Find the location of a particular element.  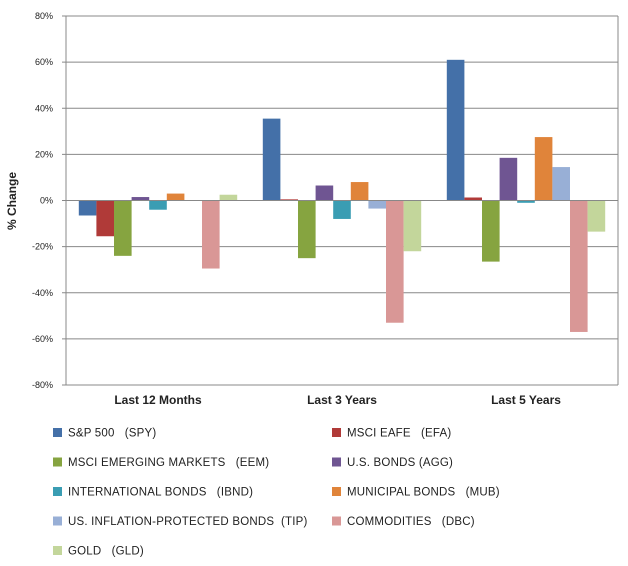

y-tick-label: -20% is located at coordinates (42, 247).